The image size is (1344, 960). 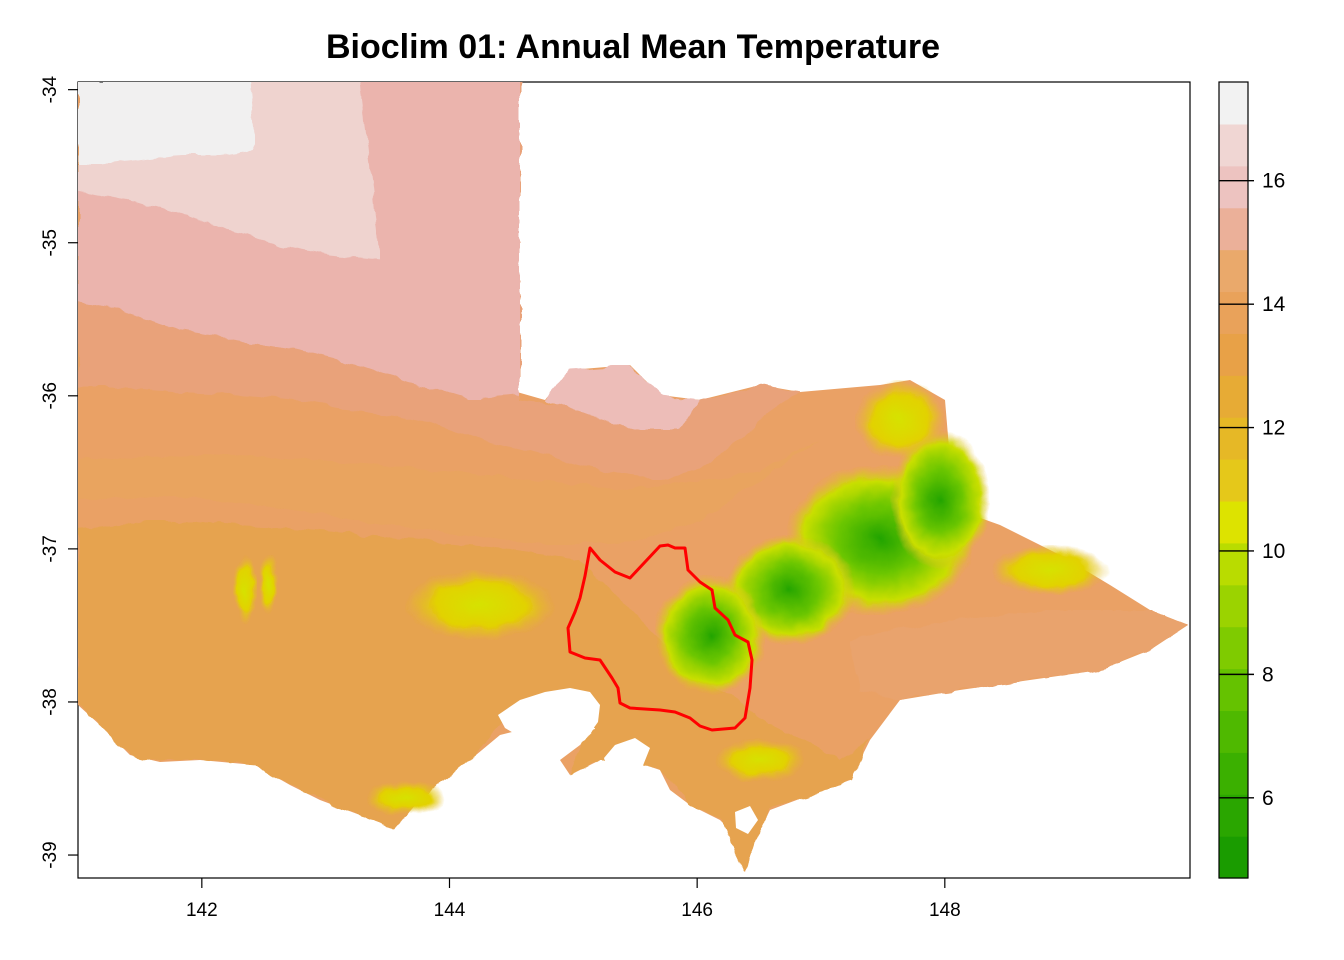 I want to click on x-tick-label: 146, so click(x=697, y=910).